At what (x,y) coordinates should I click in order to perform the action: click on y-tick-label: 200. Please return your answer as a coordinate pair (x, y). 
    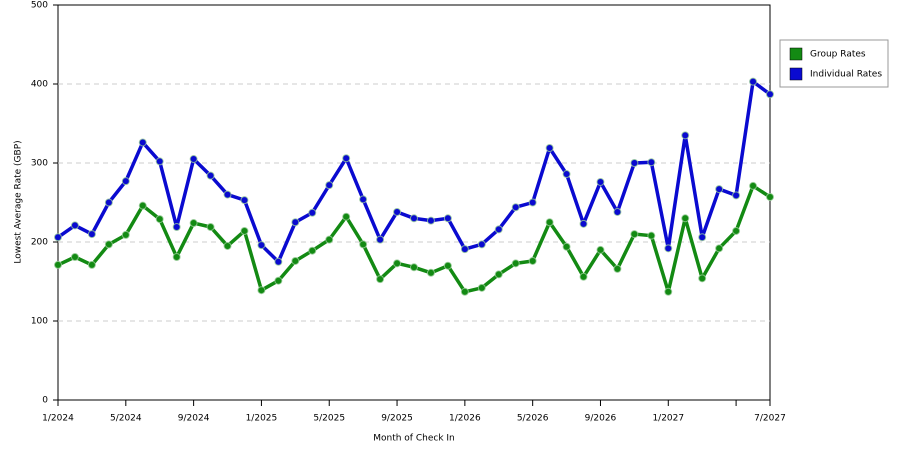
    Looking at the image, I should click on (39, 243).